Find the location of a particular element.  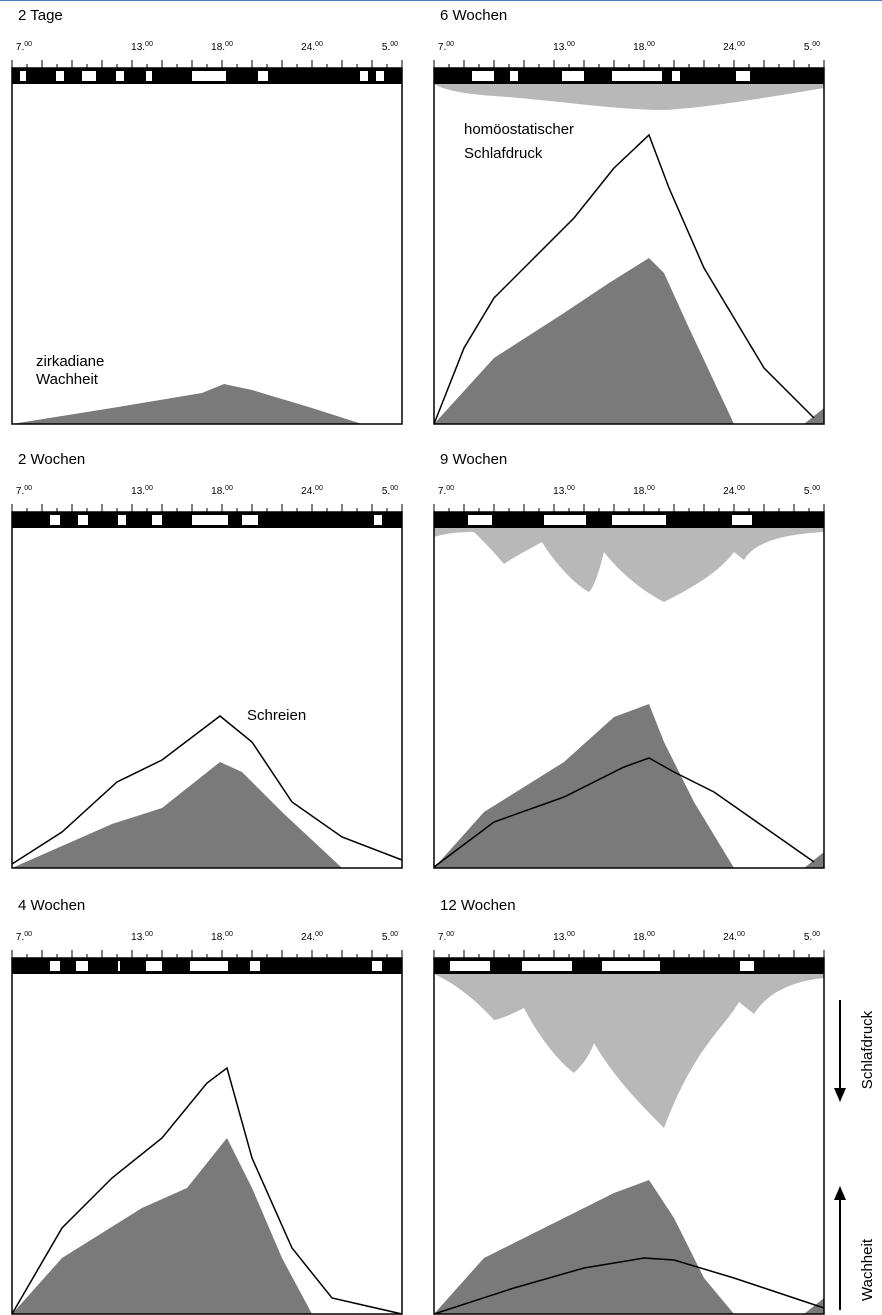

panel-frame is located at coordinates (207, 1136).